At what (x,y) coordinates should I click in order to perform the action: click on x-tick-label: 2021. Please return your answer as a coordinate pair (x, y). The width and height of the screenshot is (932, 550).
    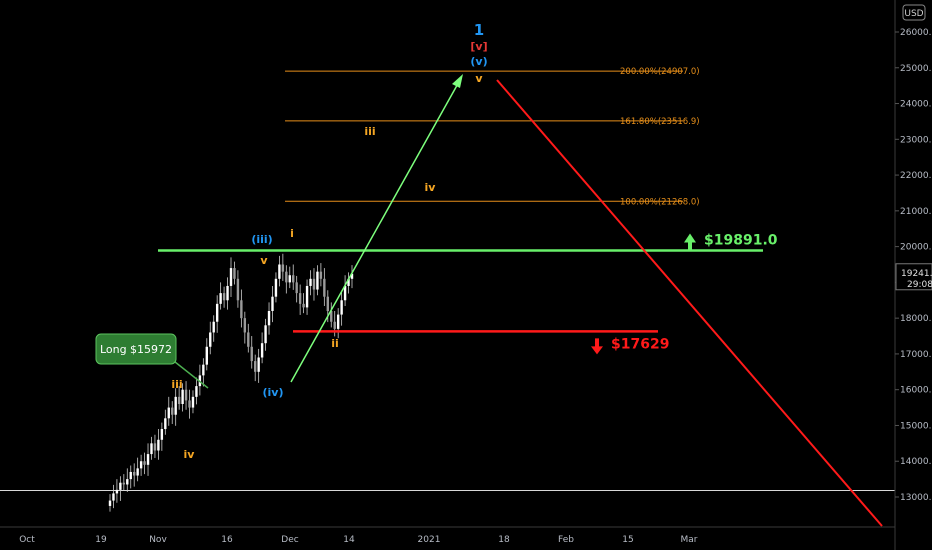
    Looking at the image, I should click on (429, 540).